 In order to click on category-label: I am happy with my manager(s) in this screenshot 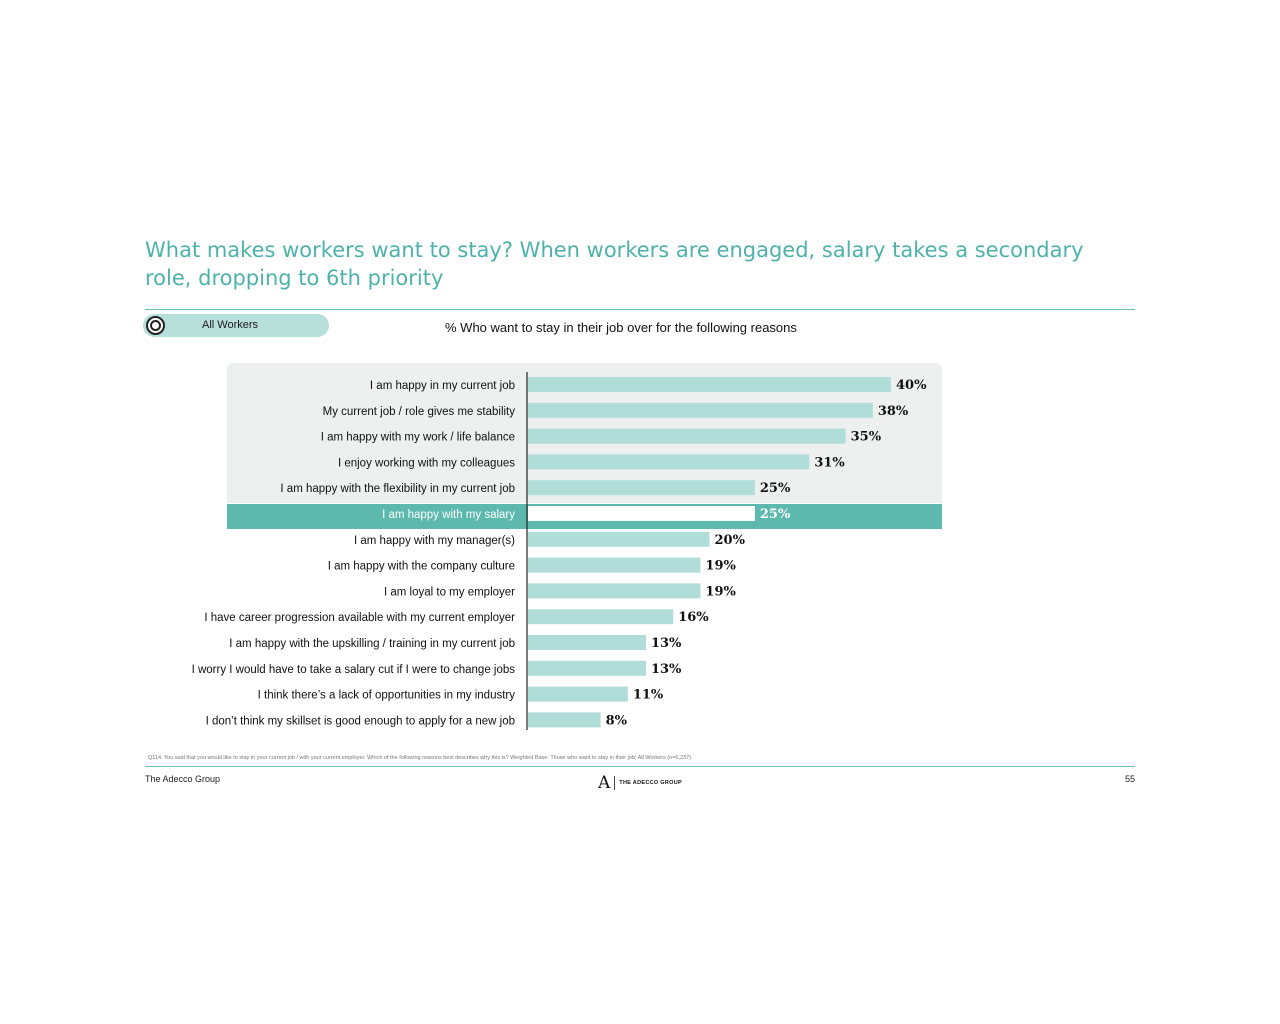, I will do `click(434, 541)`.